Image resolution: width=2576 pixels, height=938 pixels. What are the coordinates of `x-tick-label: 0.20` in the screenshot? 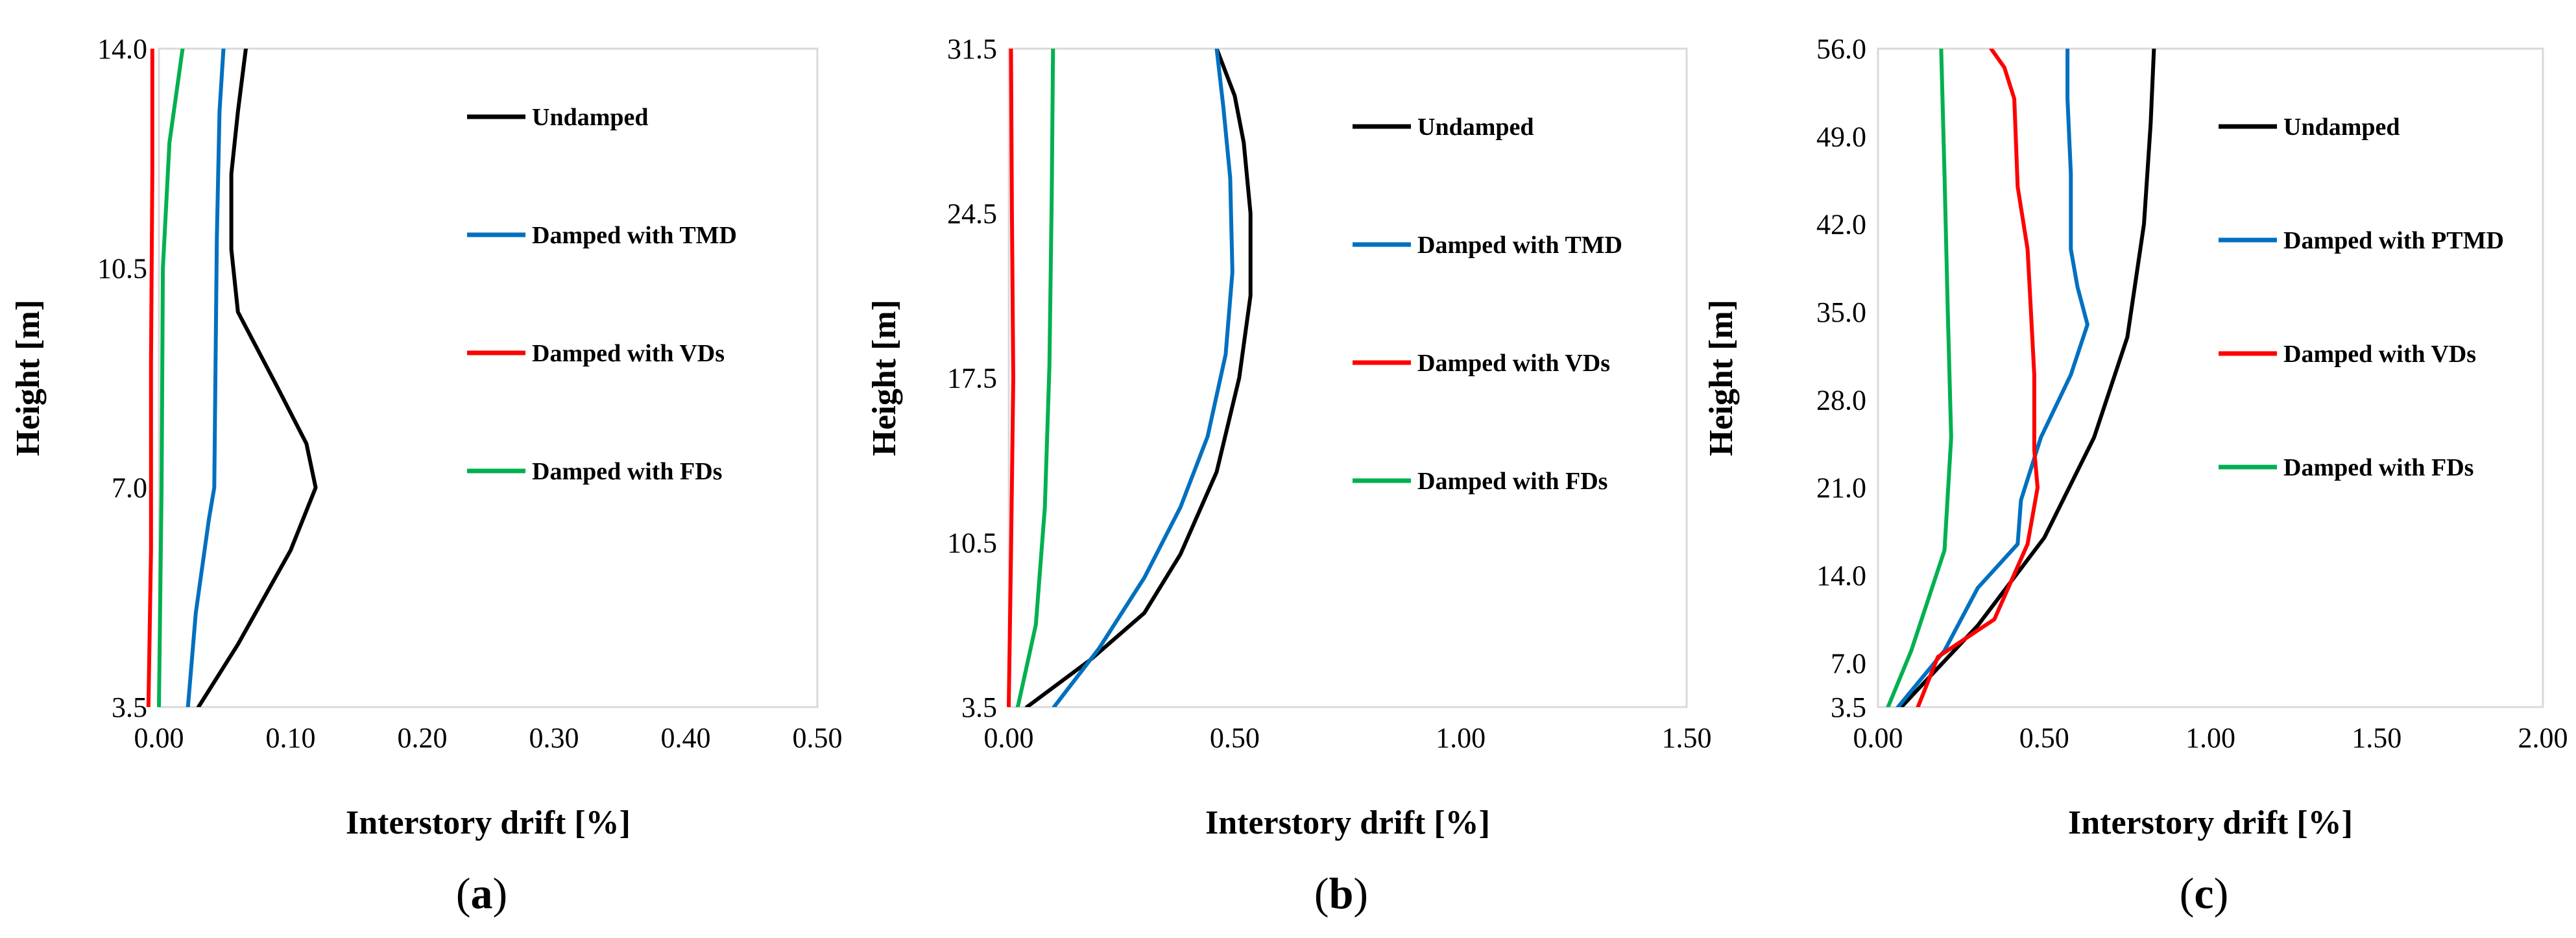 It's located at (423, 738).